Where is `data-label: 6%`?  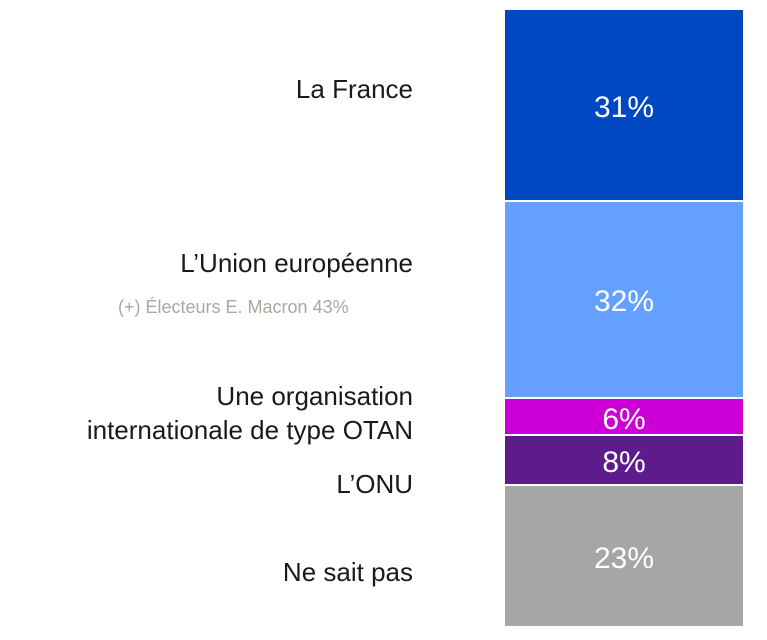
data-label: 6% is located at coordinates (624, 419).